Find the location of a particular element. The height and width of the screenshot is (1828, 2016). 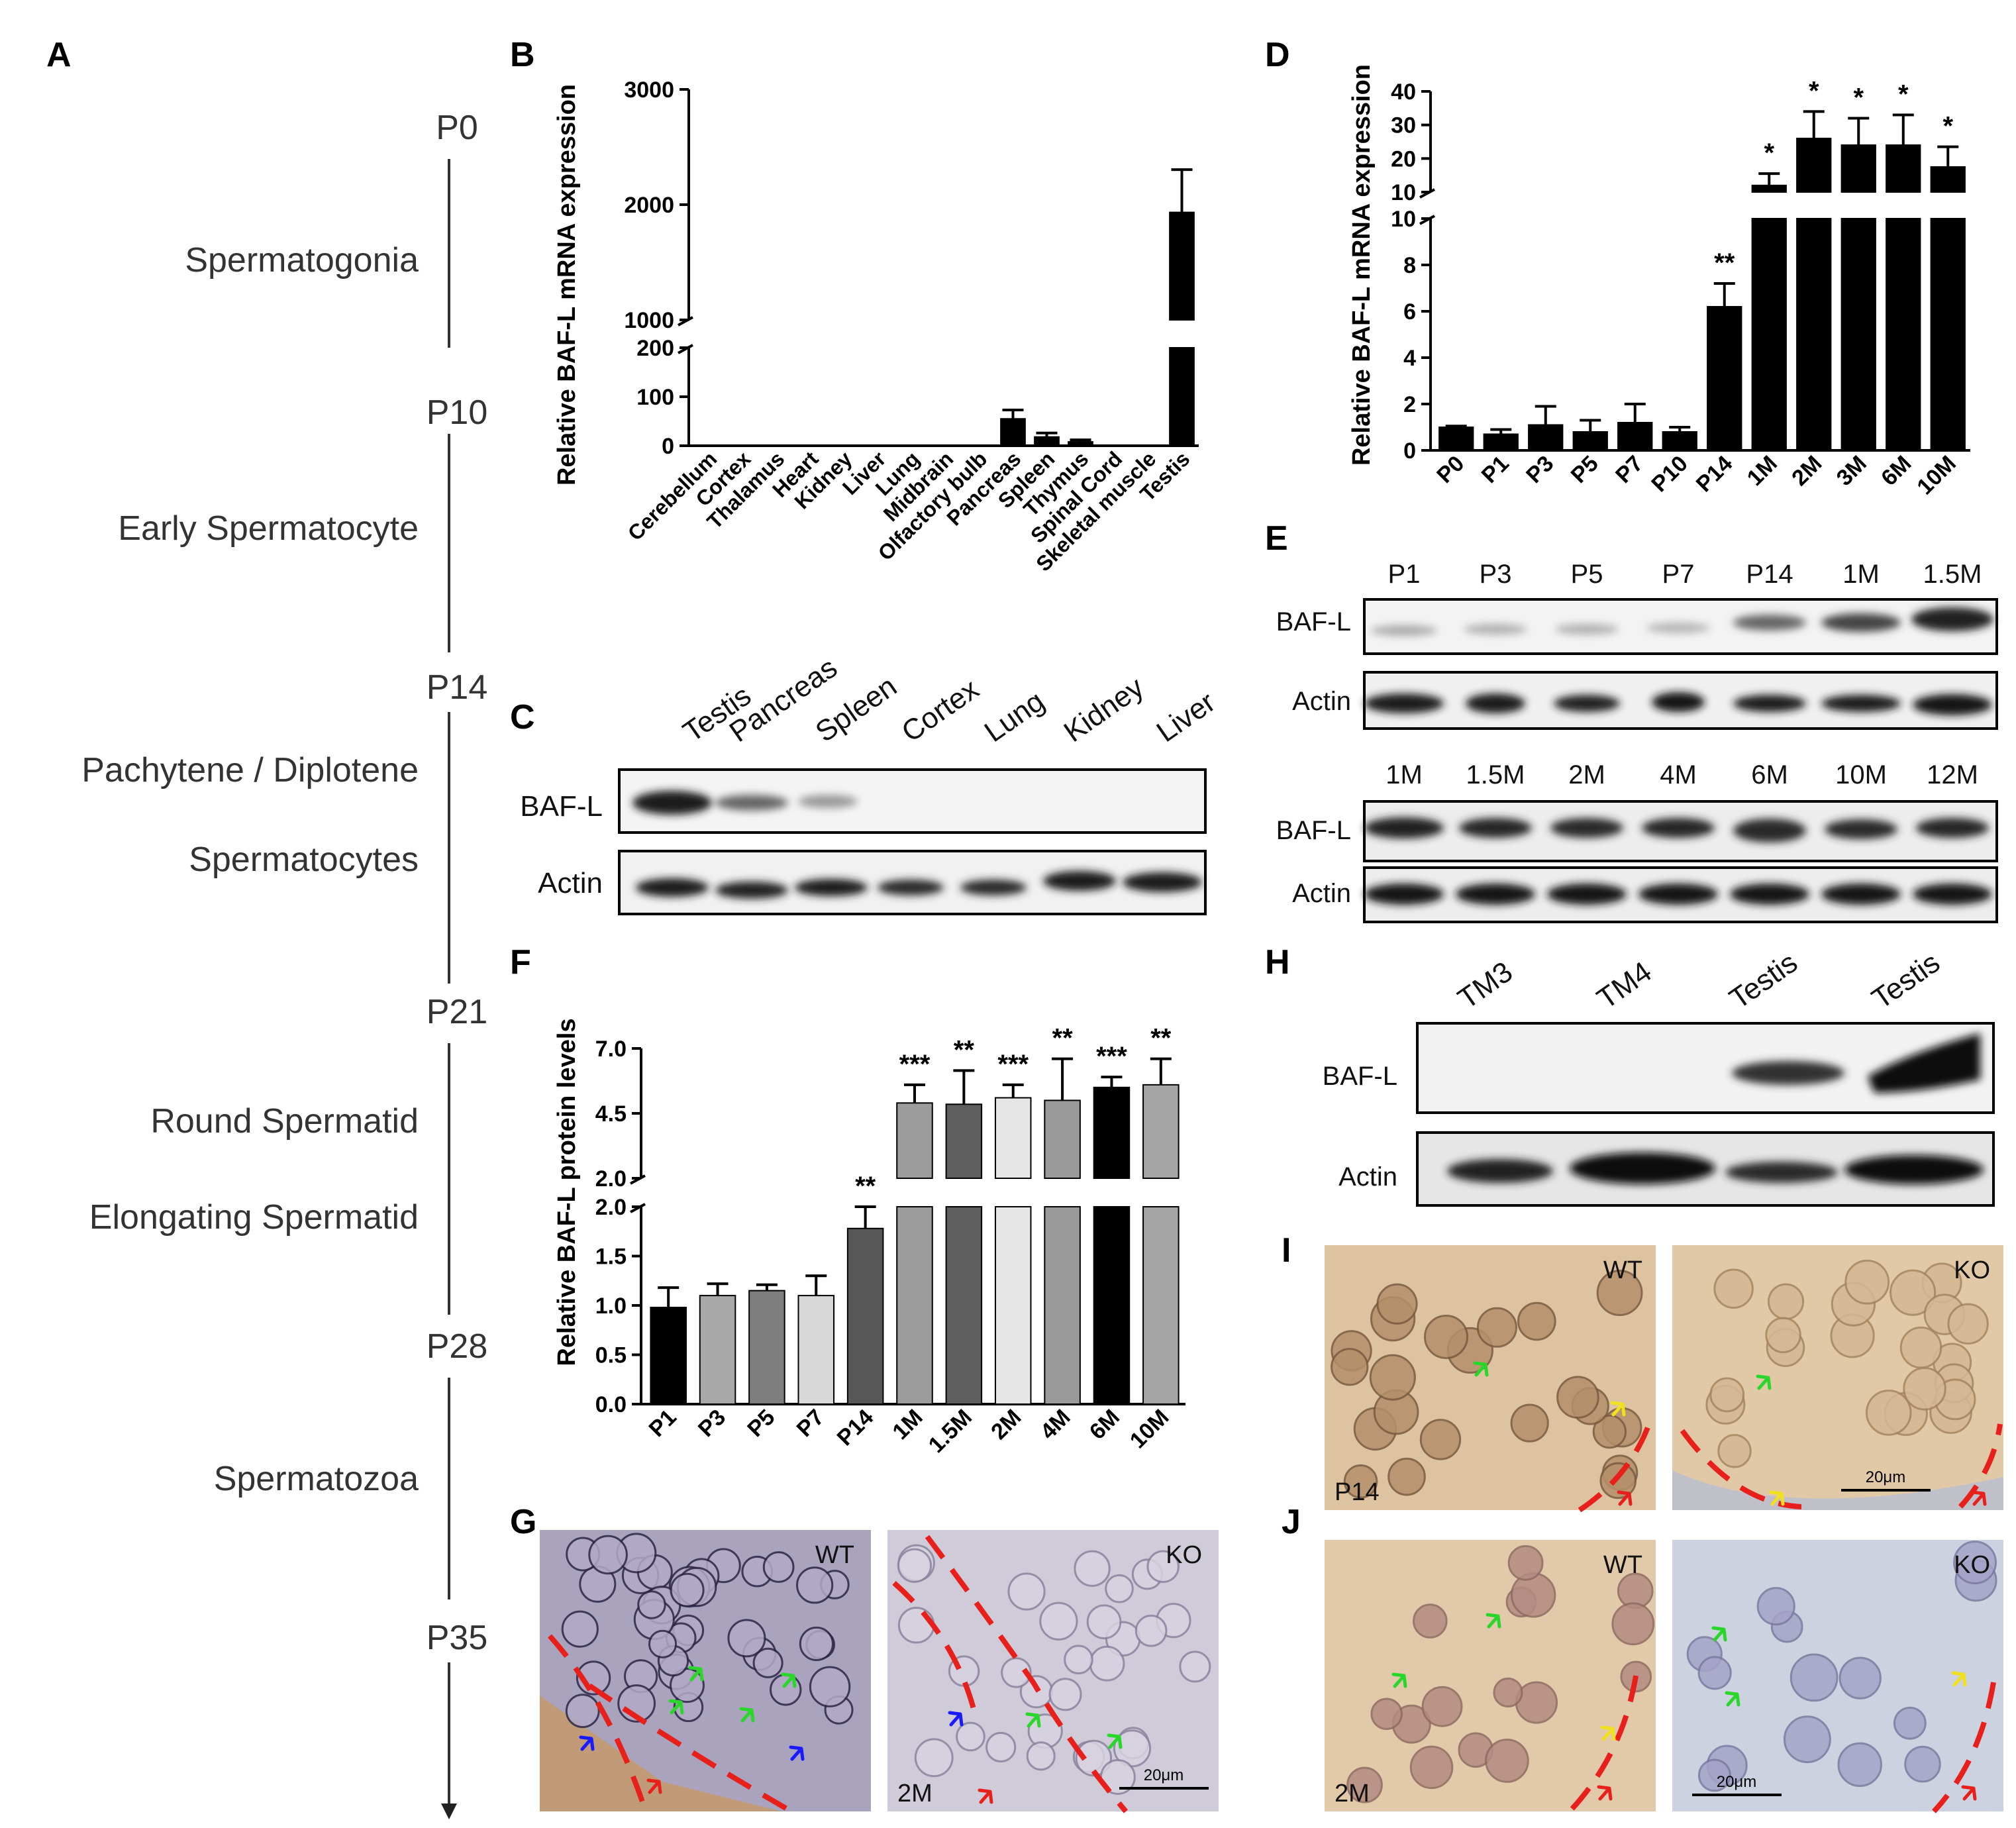

significance-label: *** is located at coordinates (915, 1064).